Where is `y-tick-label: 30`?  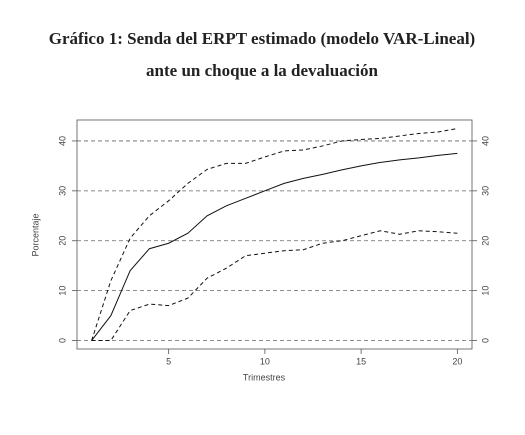 y-tick-label: 30 is located at coordinates (62, 191).